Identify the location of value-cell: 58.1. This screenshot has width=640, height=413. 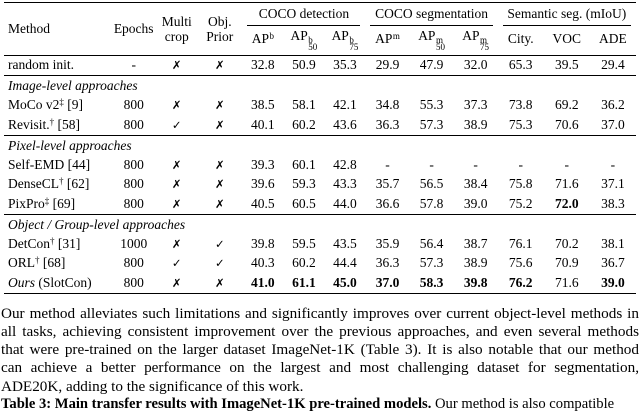
(304, 104).